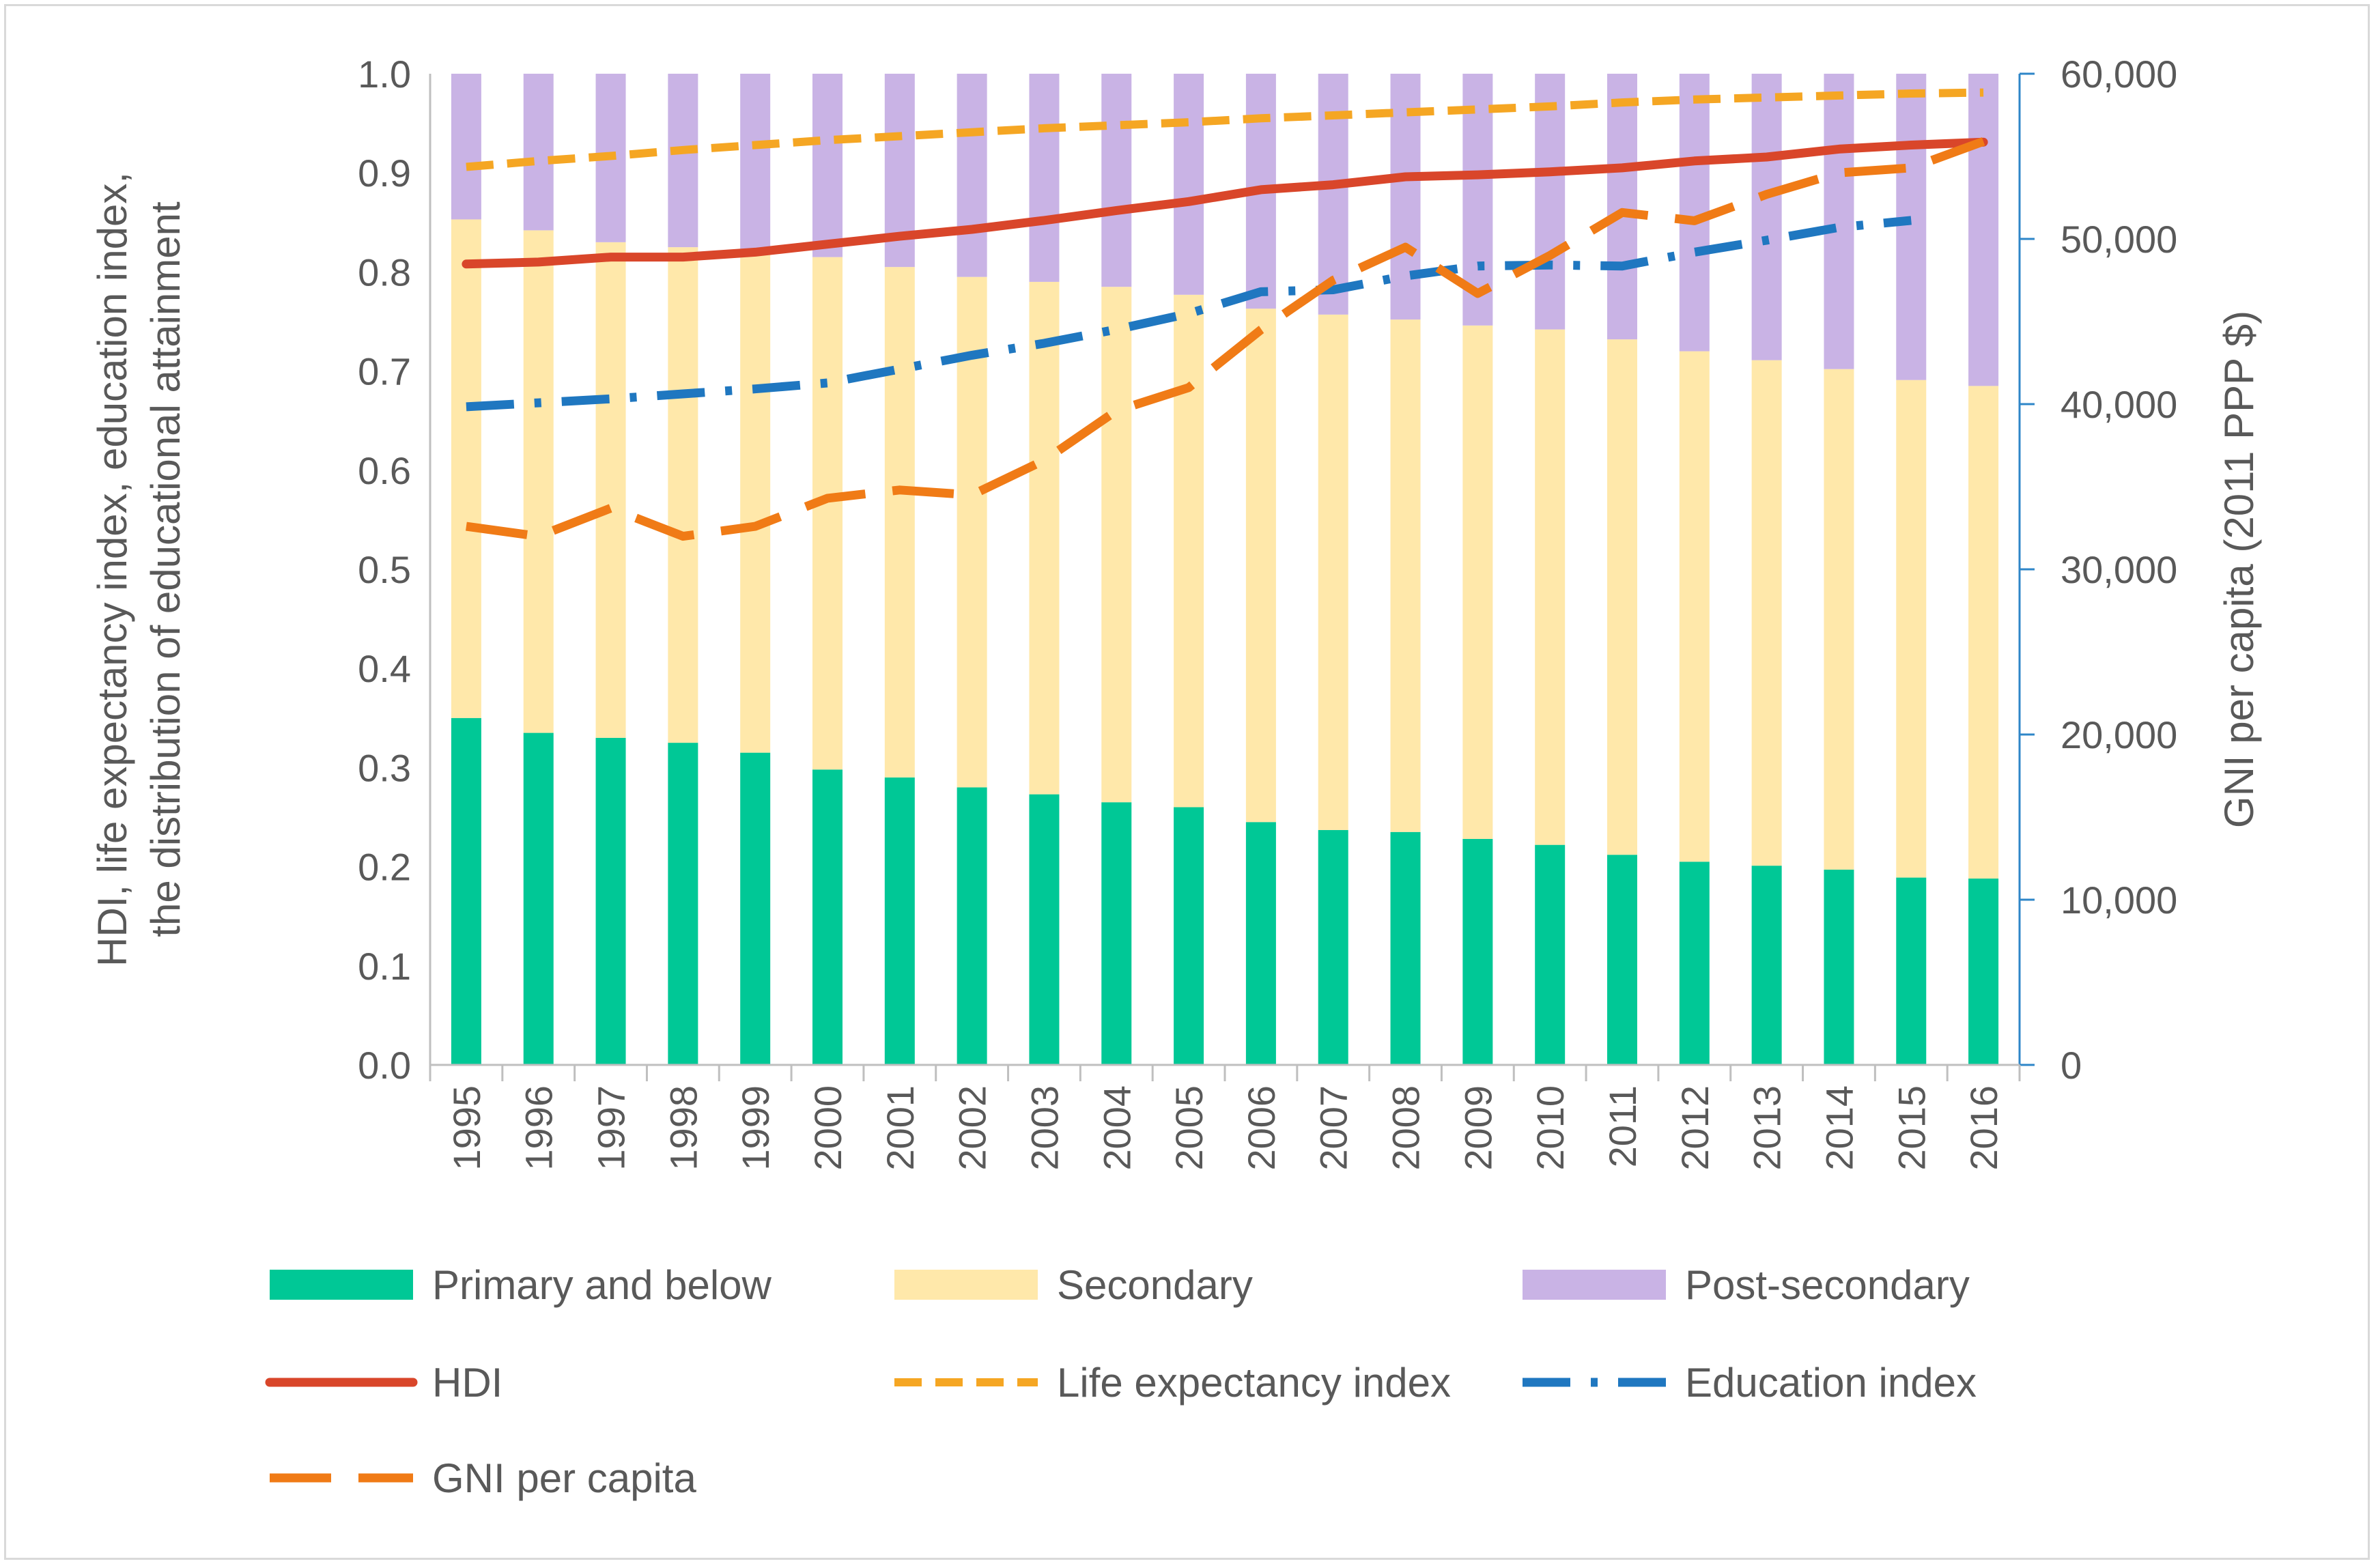 This screenshot has width=2378, height=1568. What do you see at coordinates (538, 152) in the screenshot?
I see `bar-post-secondary-1996` at bounding box center [538, 152].